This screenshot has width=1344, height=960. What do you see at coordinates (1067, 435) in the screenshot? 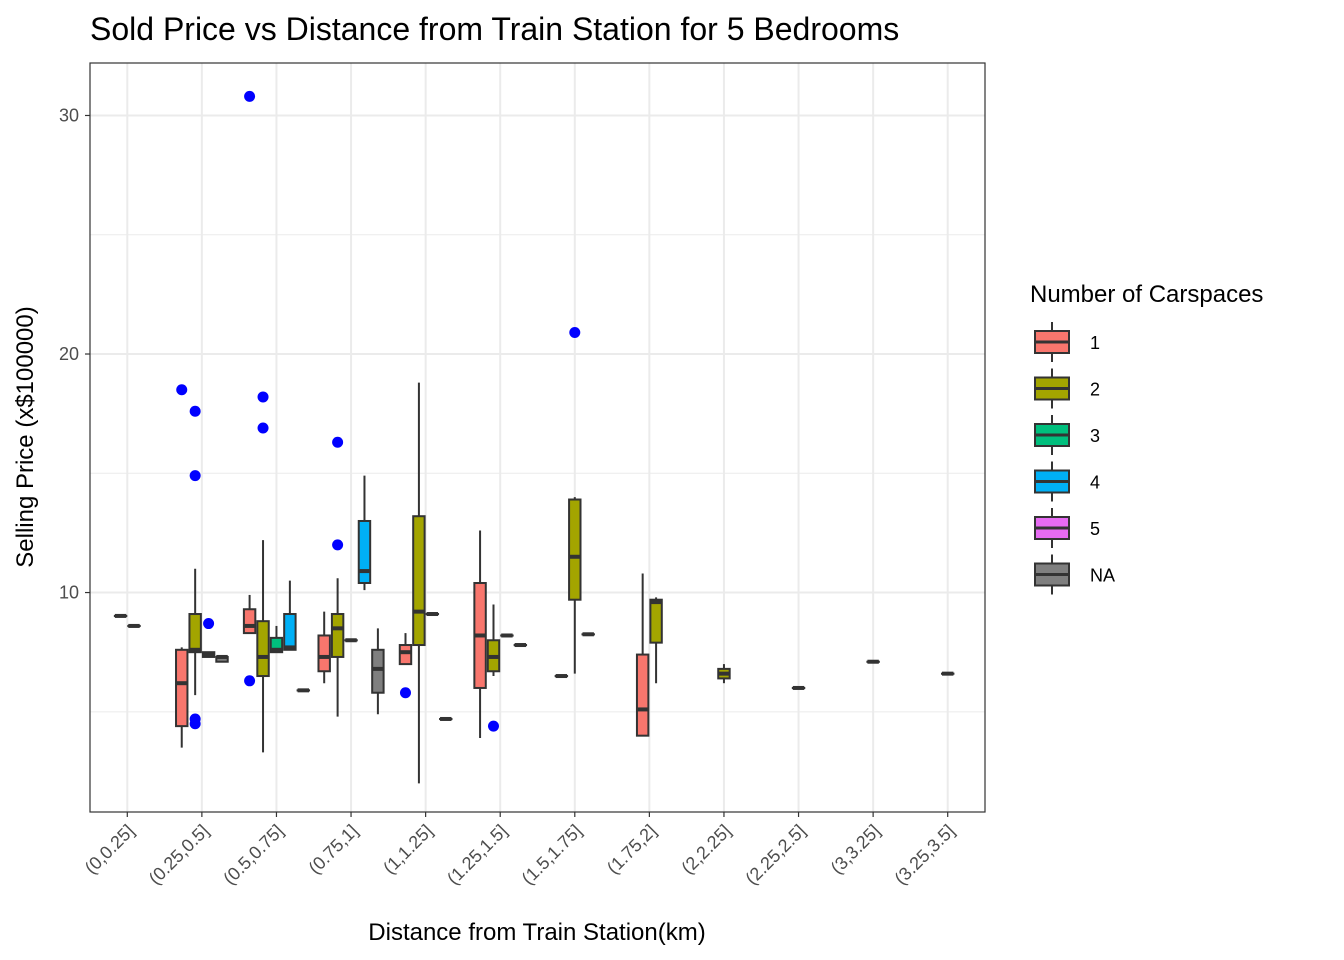
I see `legend-item: 3` at bounding box center [1067, 435].